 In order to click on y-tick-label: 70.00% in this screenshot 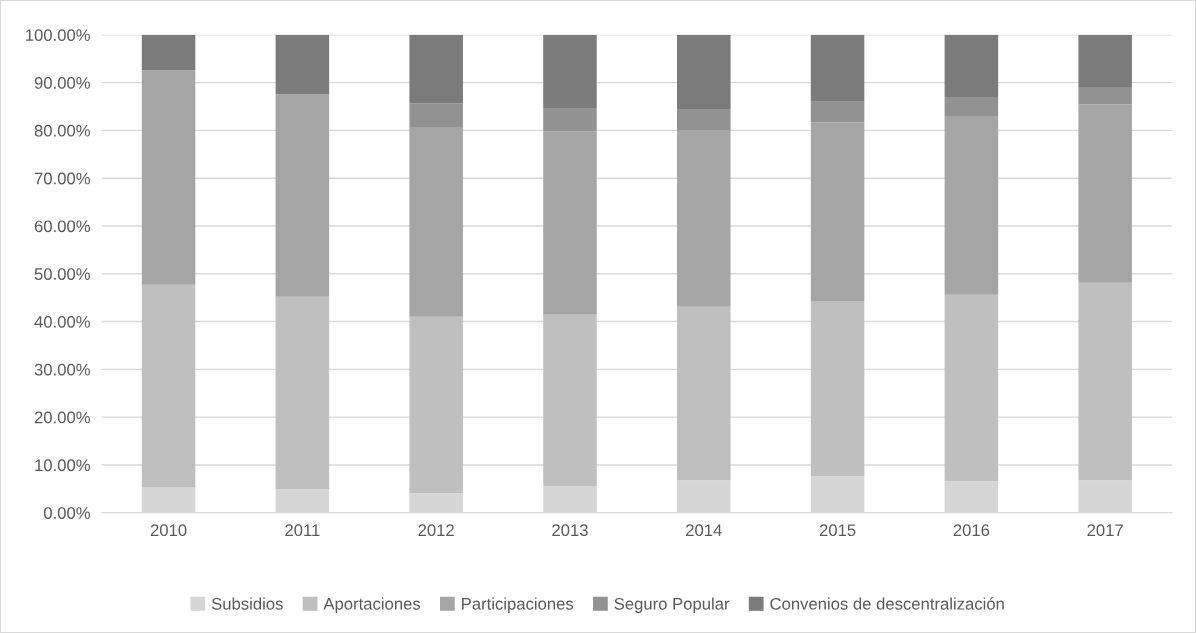, I will do `click(62, 178)`.